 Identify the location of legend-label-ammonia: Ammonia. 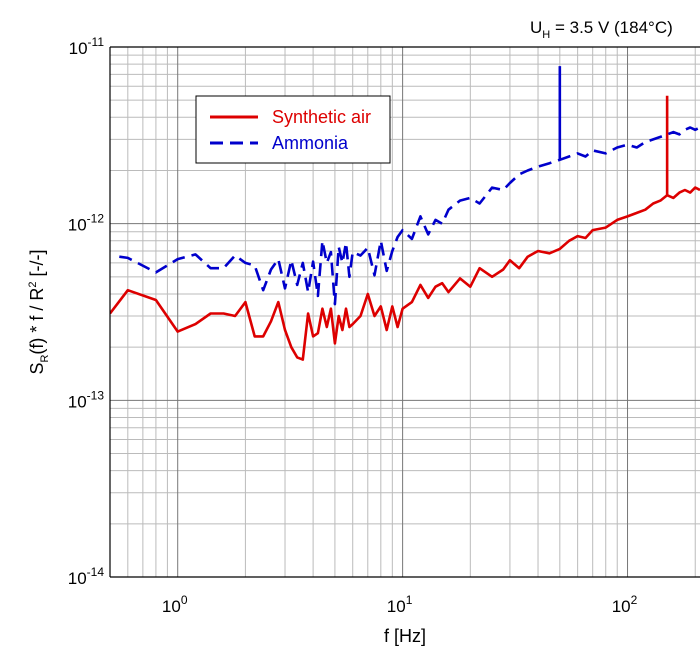
(310, 143).